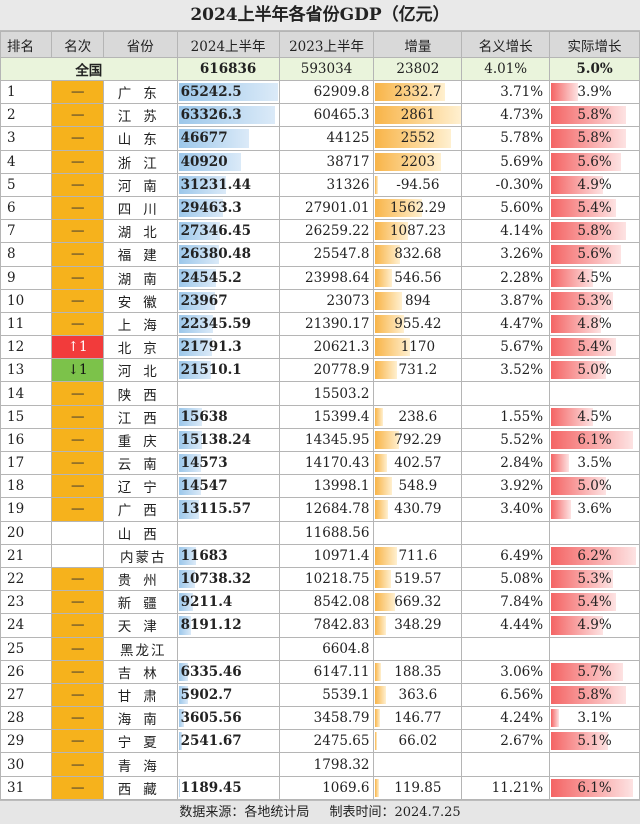 This screenshot has width=640, height=824. Describe the element at coordinates (326, 300) in the screenshot. I see `cell-gdp2023: 23073` at that location.